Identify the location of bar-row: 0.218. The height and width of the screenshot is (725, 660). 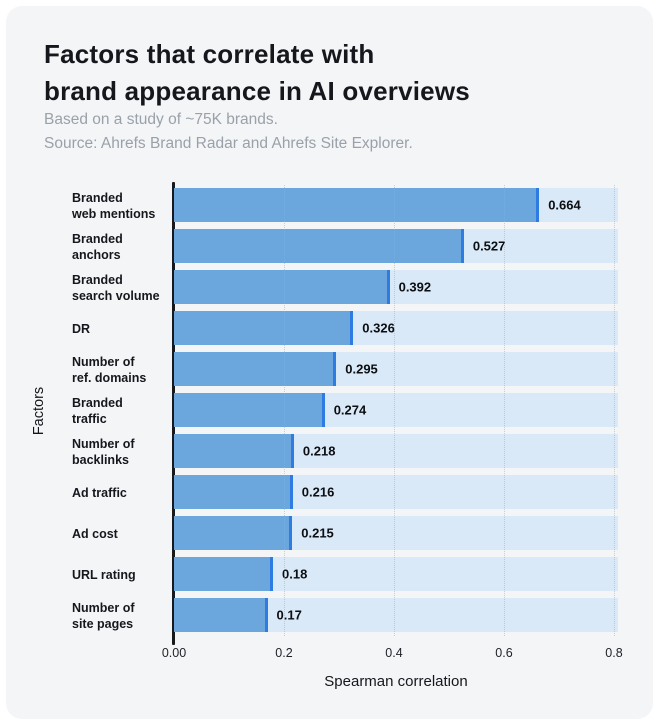
(396, 451).